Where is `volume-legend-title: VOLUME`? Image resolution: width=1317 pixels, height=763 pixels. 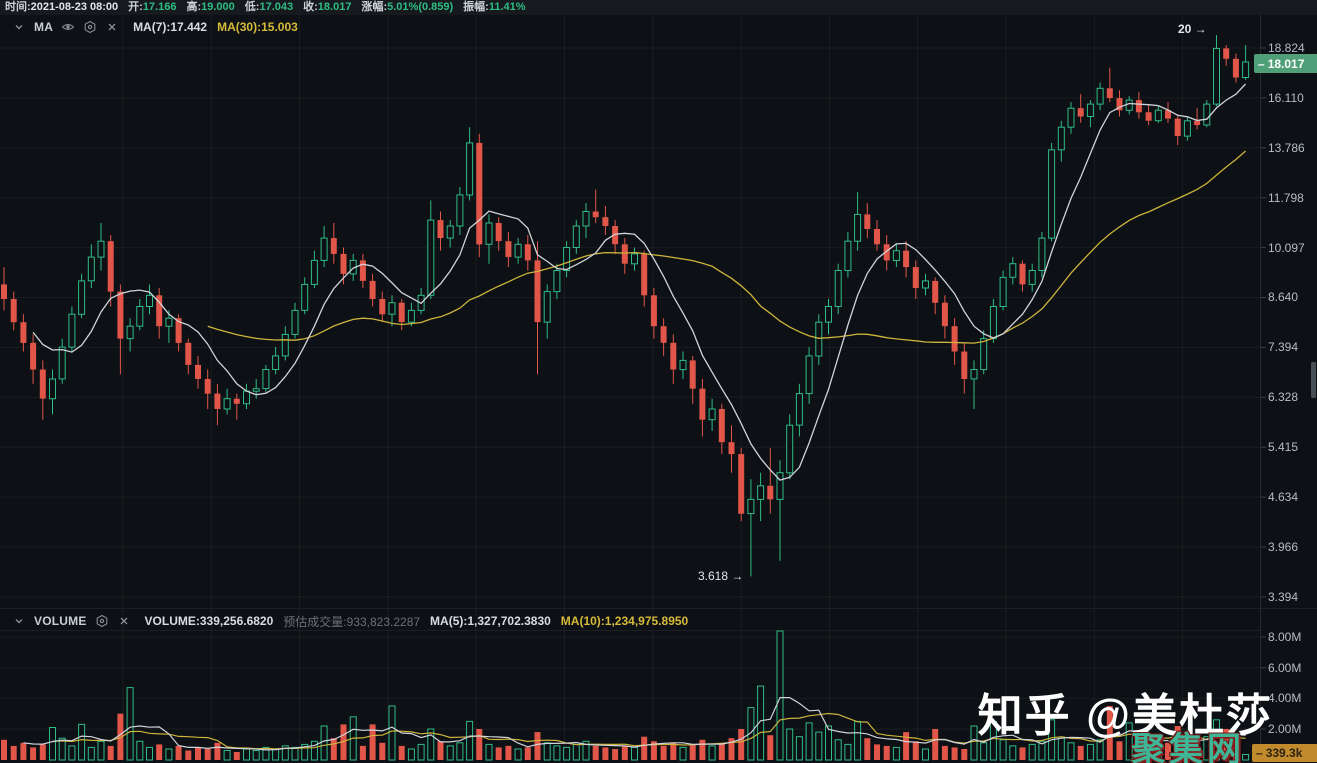
volume-legend-title: VOLUME is located at coordinates (60, 621).